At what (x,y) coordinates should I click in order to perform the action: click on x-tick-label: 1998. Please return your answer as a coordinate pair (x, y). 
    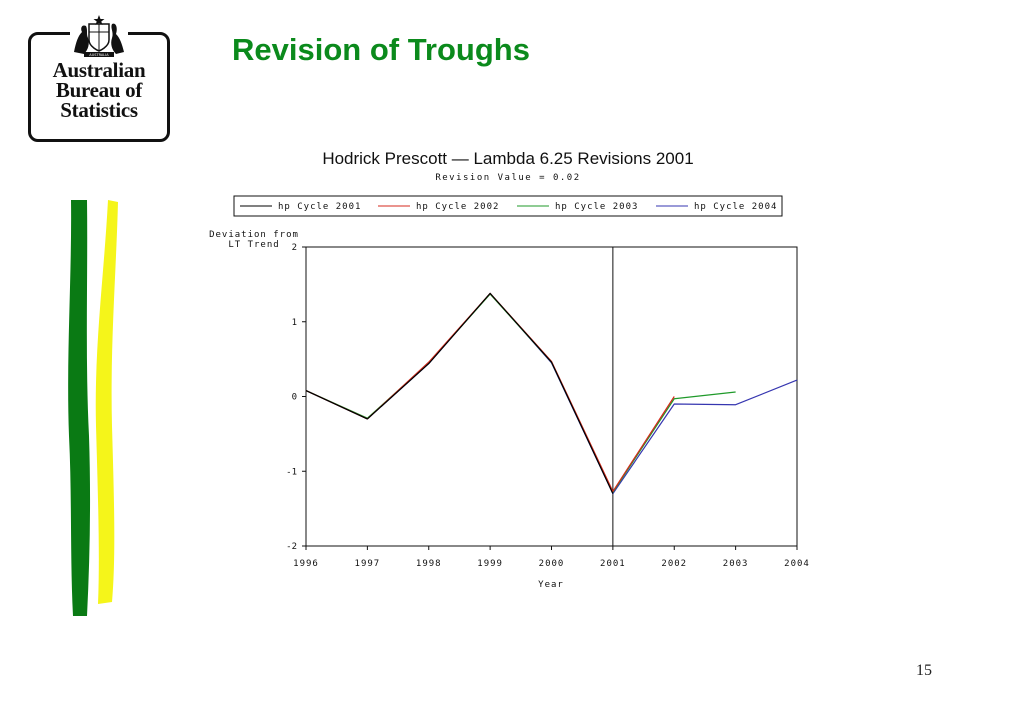
    Looking at the image, I should click on (429, 564).